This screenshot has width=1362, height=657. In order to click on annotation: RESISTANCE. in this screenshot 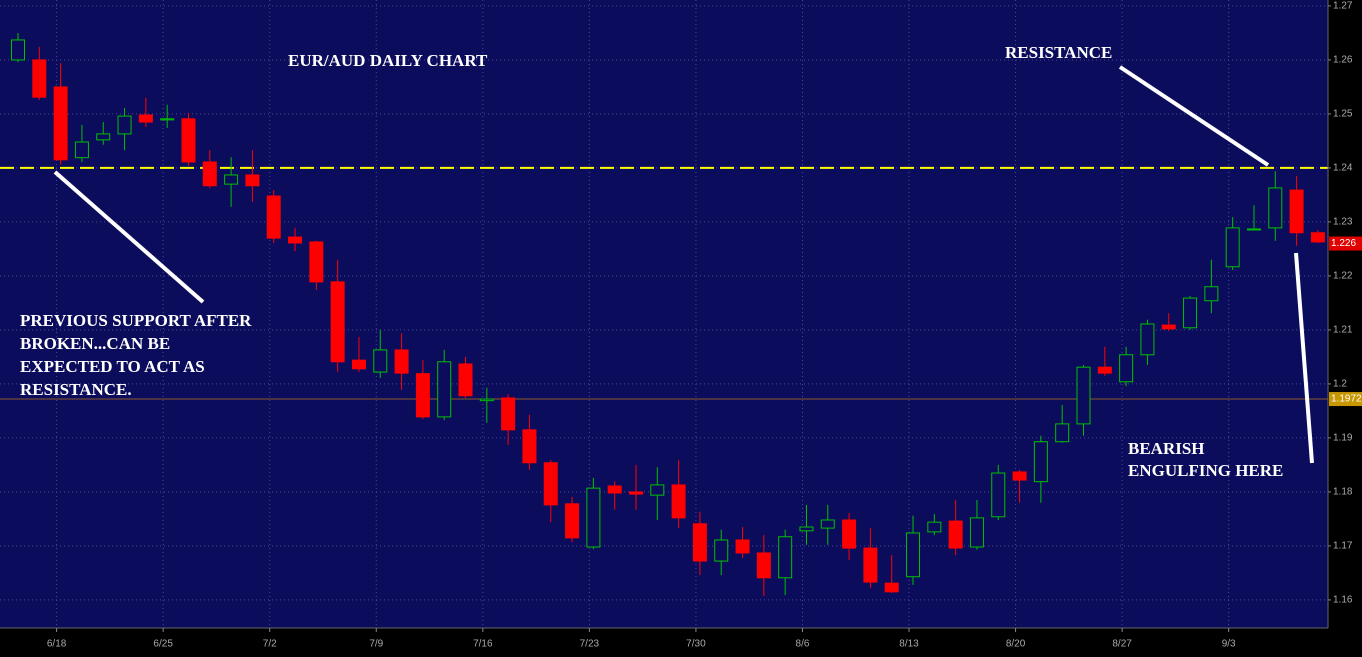, I will do `click(76, 389)`.